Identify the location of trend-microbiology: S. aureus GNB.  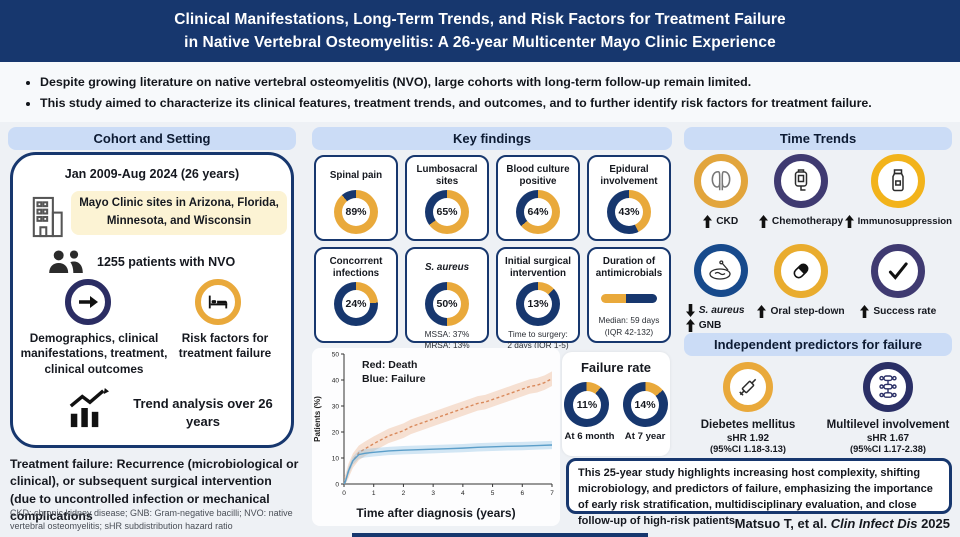
(720, 288).